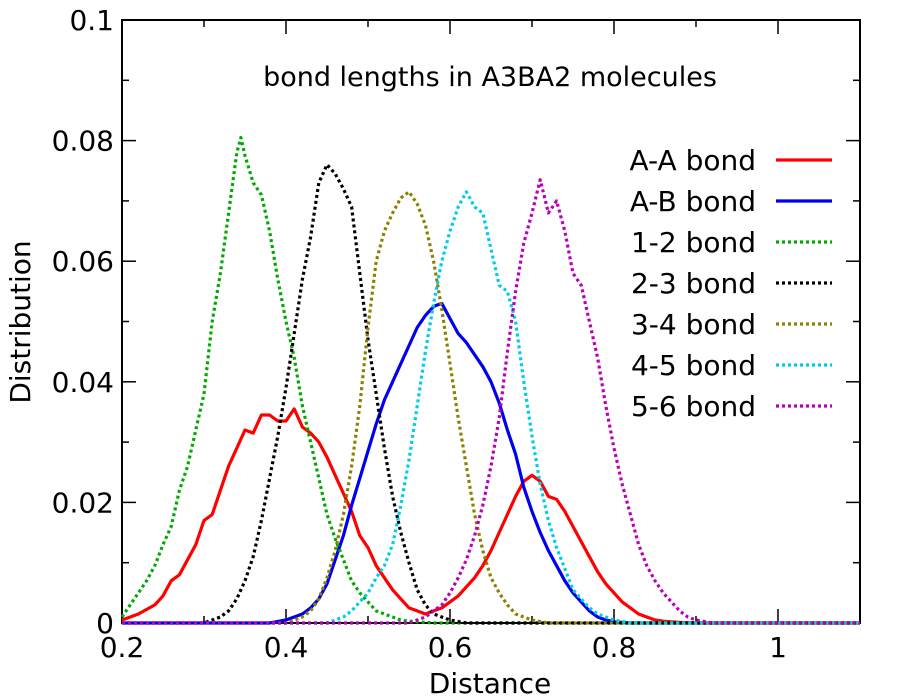 This screenshot has width=900, height=700. I want to click on x-tick-label: 0.8, so click(614, 647).